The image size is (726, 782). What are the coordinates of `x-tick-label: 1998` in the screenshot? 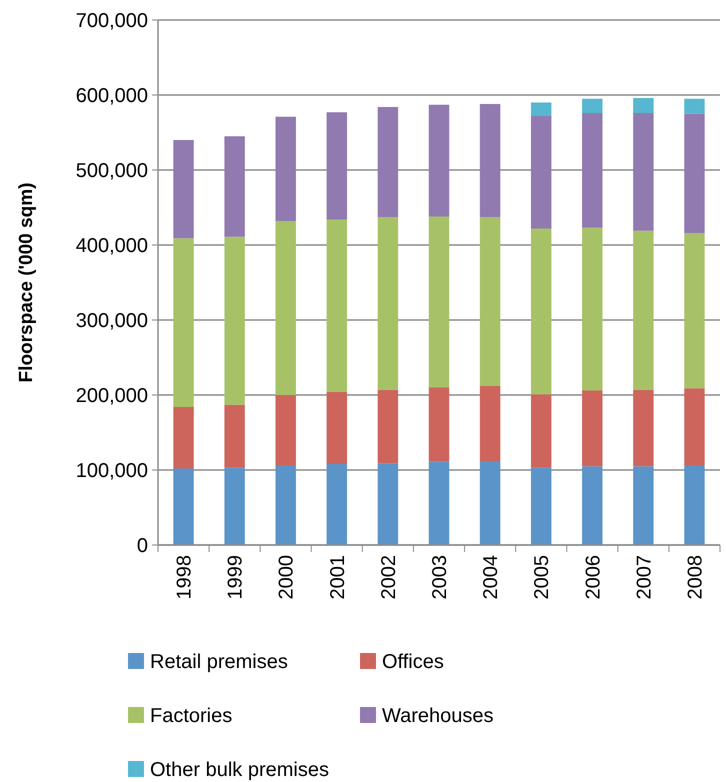 It's located at (185, 577).